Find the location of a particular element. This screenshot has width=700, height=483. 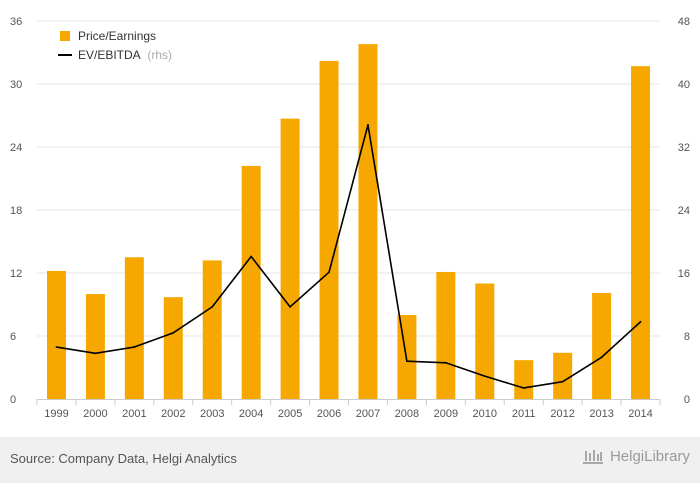

y-left-tick-label: 36 is located at coordinates (16, 22).